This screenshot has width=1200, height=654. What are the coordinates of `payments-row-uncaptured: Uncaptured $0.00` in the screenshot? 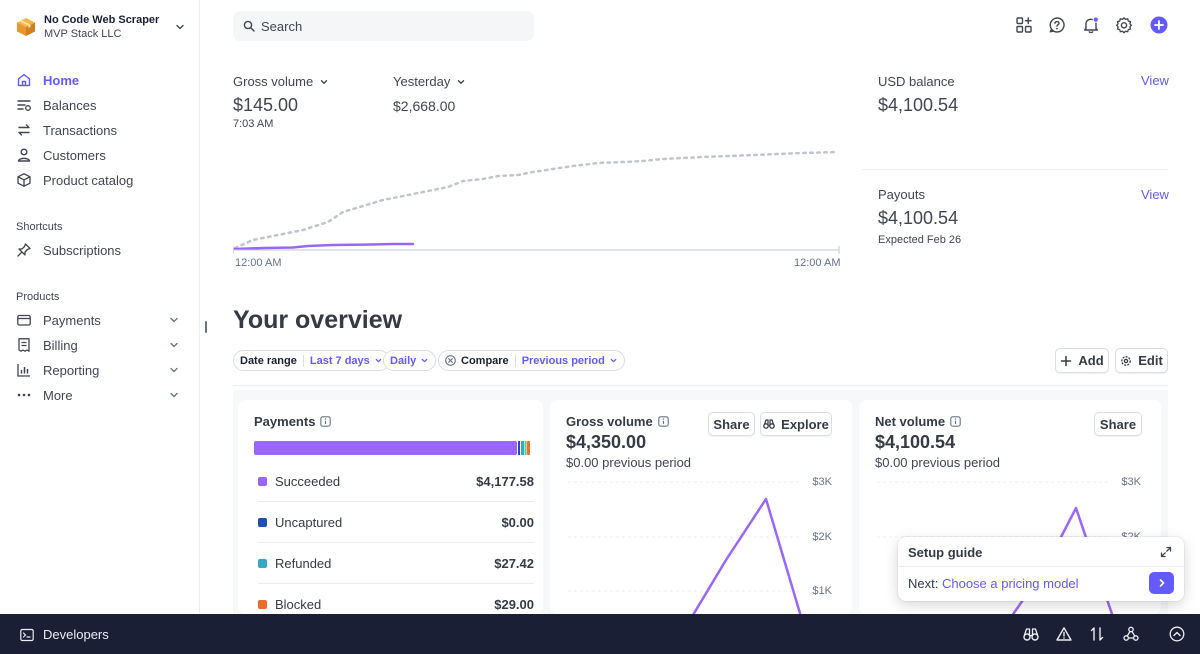 It's located at (396, 522).